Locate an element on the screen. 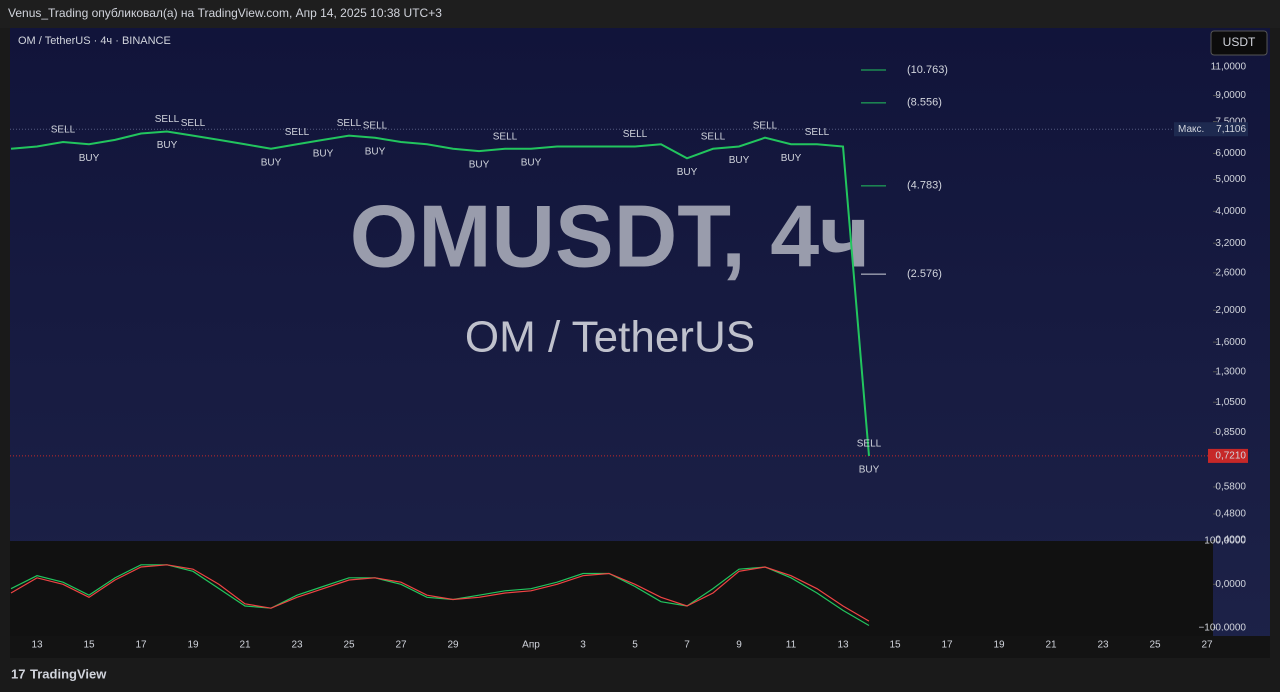 The width and height of the screenshot is (1280, 692). footer-bar is located at coordinates (640, 675).